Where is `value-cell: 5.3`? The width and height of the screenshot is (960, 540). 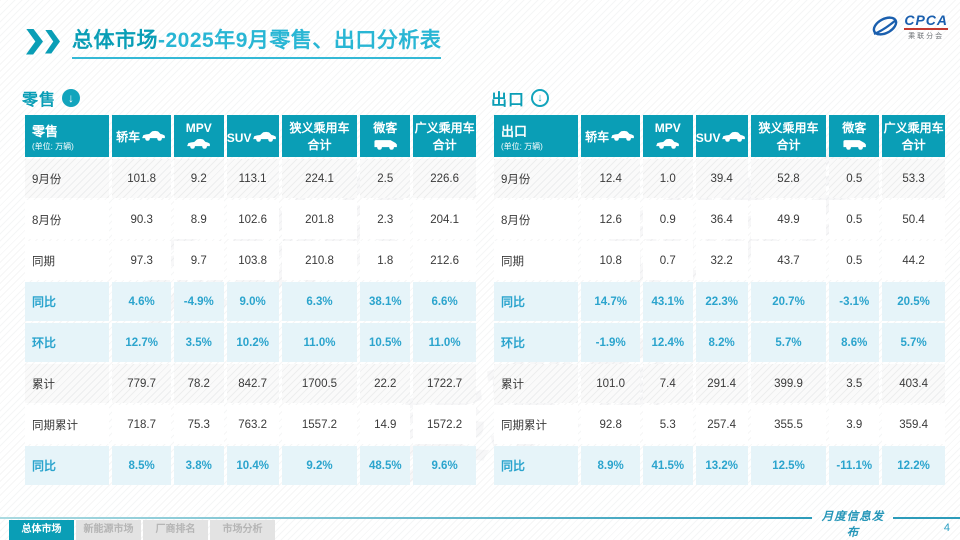 value-cell: 5.3 is located at coordinates (667, 424).